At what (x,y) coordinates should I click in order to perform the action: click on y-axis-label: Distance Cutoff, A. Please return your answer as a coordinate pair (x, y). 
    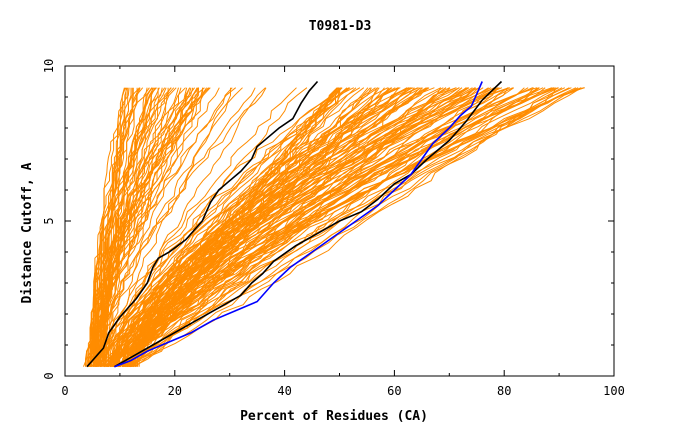
    Looking at the image, I should click on (27, 232).